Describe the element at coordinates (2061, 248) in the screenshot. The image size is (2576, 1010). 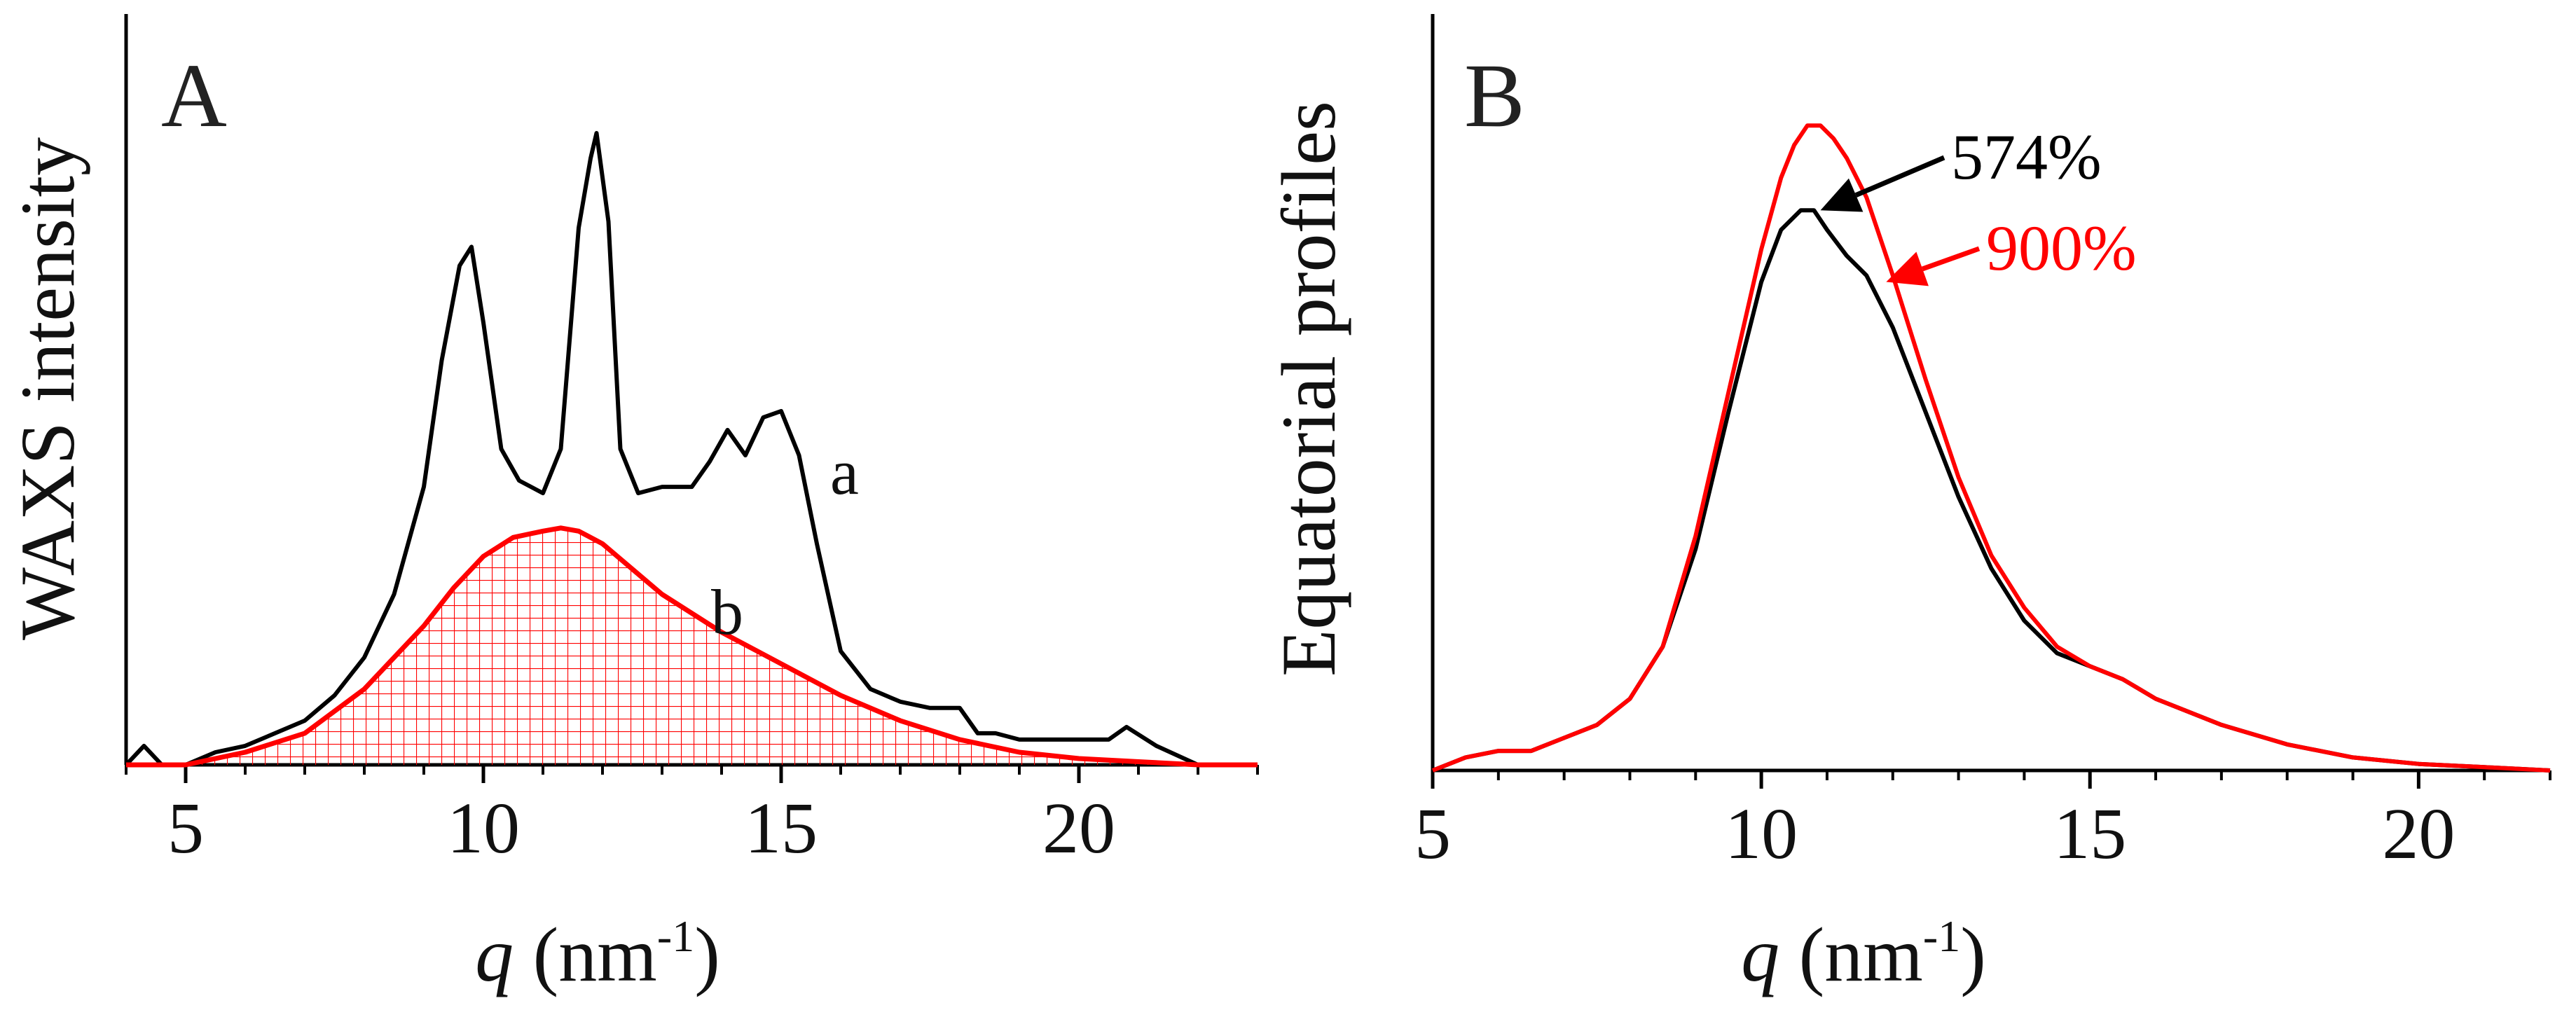
I see `annotation-label: 900%` at that location.